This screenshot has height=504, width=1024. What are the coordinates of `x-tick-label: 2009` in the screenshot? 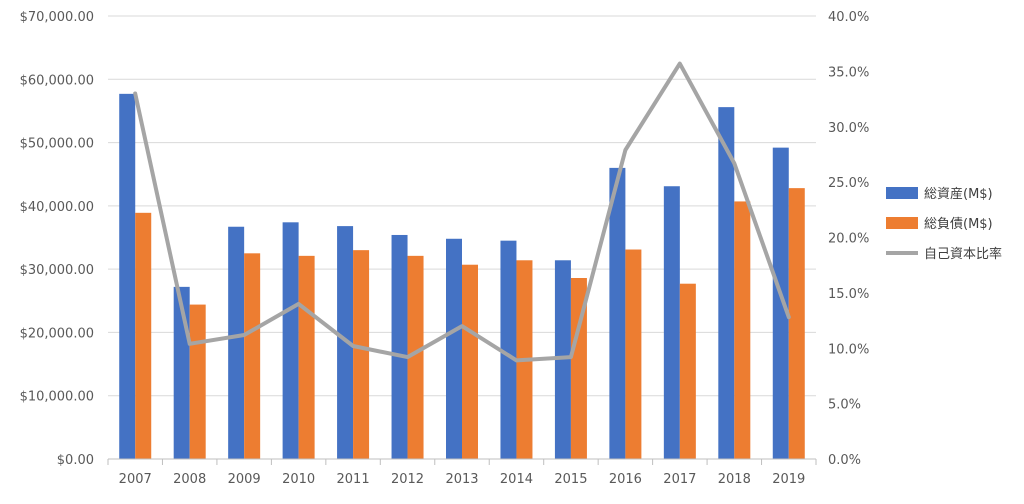 It's located at (244, 479).